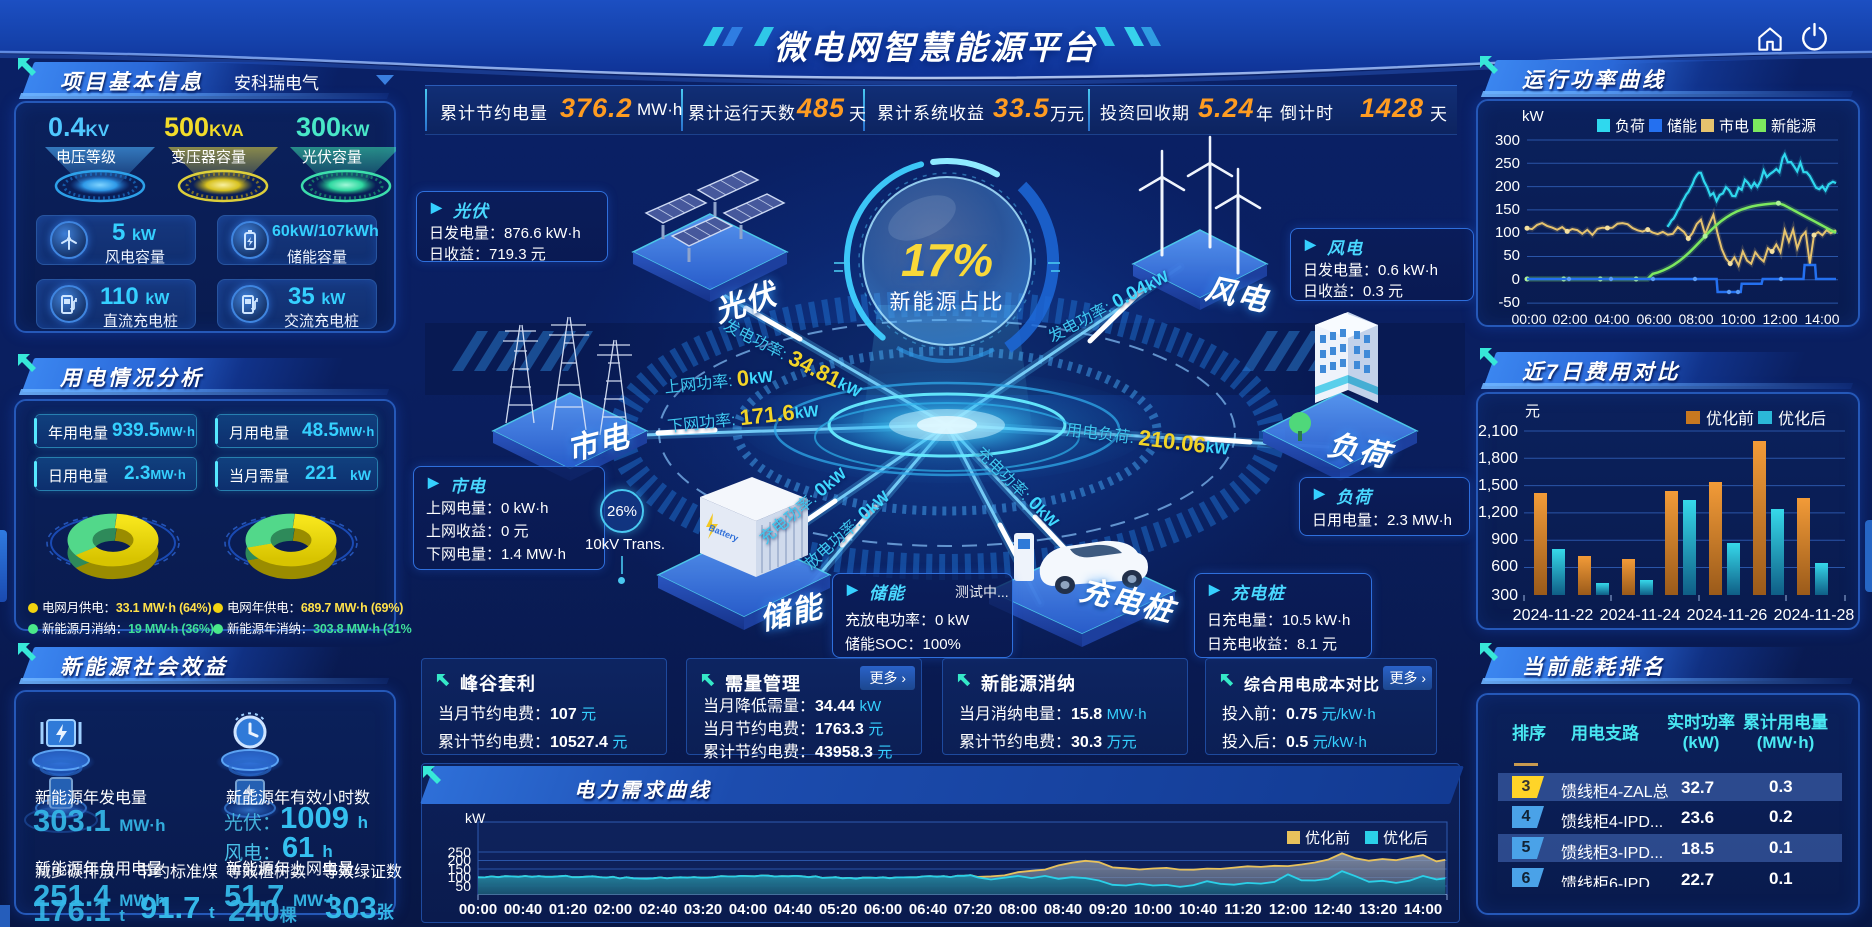 The height and width of the screenshot is (927, 1872). I want to click on svg-text: 12:40, so click(1333, 909).